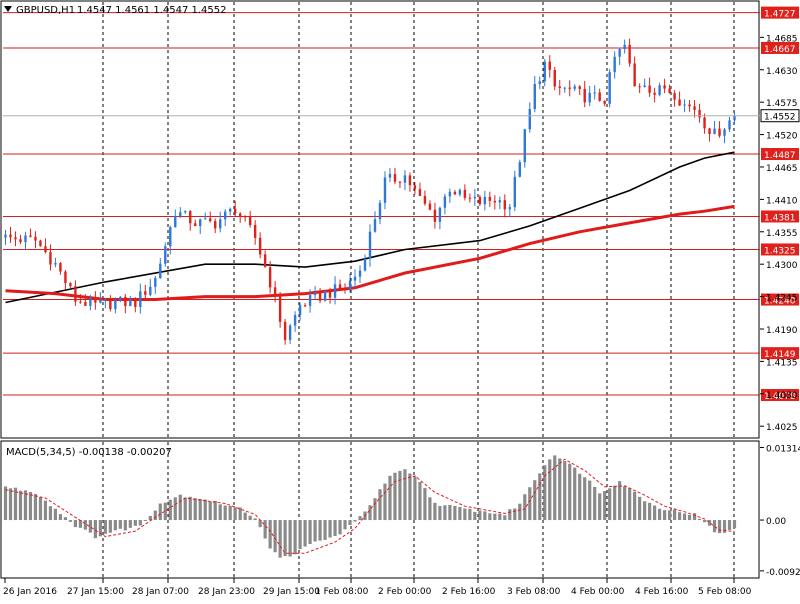 This screenshot has height=604, width=800. What do you see at coordinates (783, 450) in the screenshot?
I see `macd-axis-label: 0.01314` at bounding box center [783, 450].